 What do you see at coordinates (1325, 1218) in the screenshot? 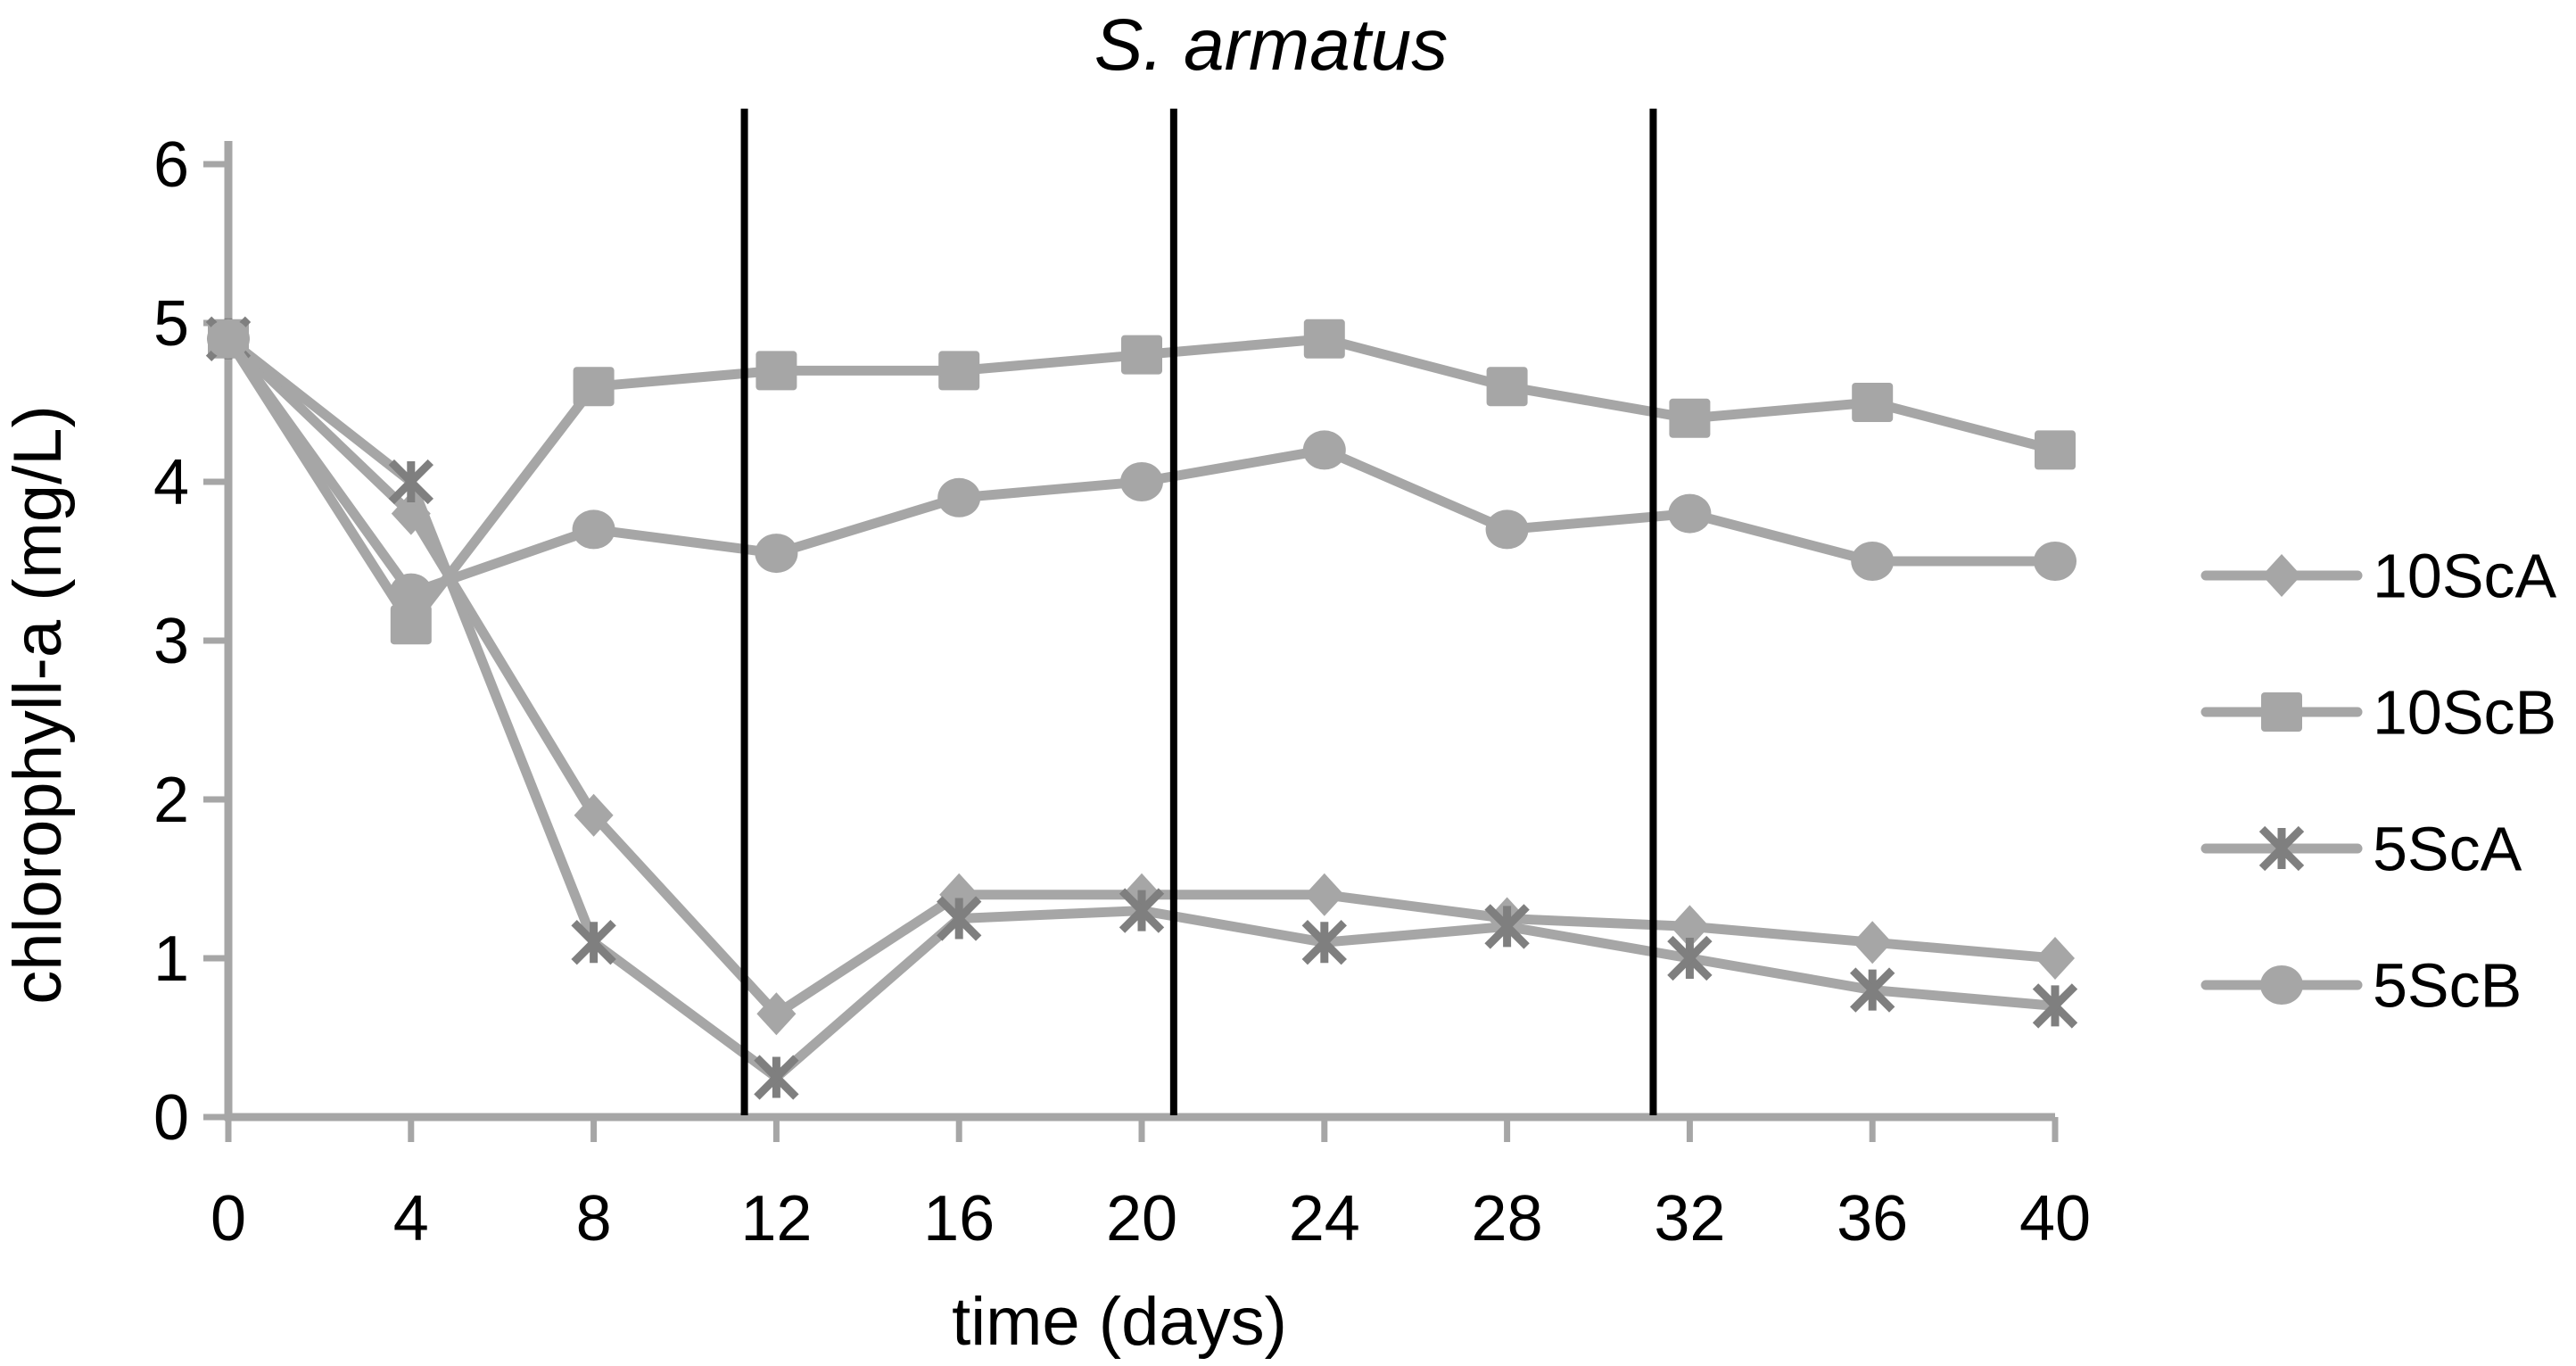
I see `x-tick-label: 24` at bounding box center [1325, 1218].